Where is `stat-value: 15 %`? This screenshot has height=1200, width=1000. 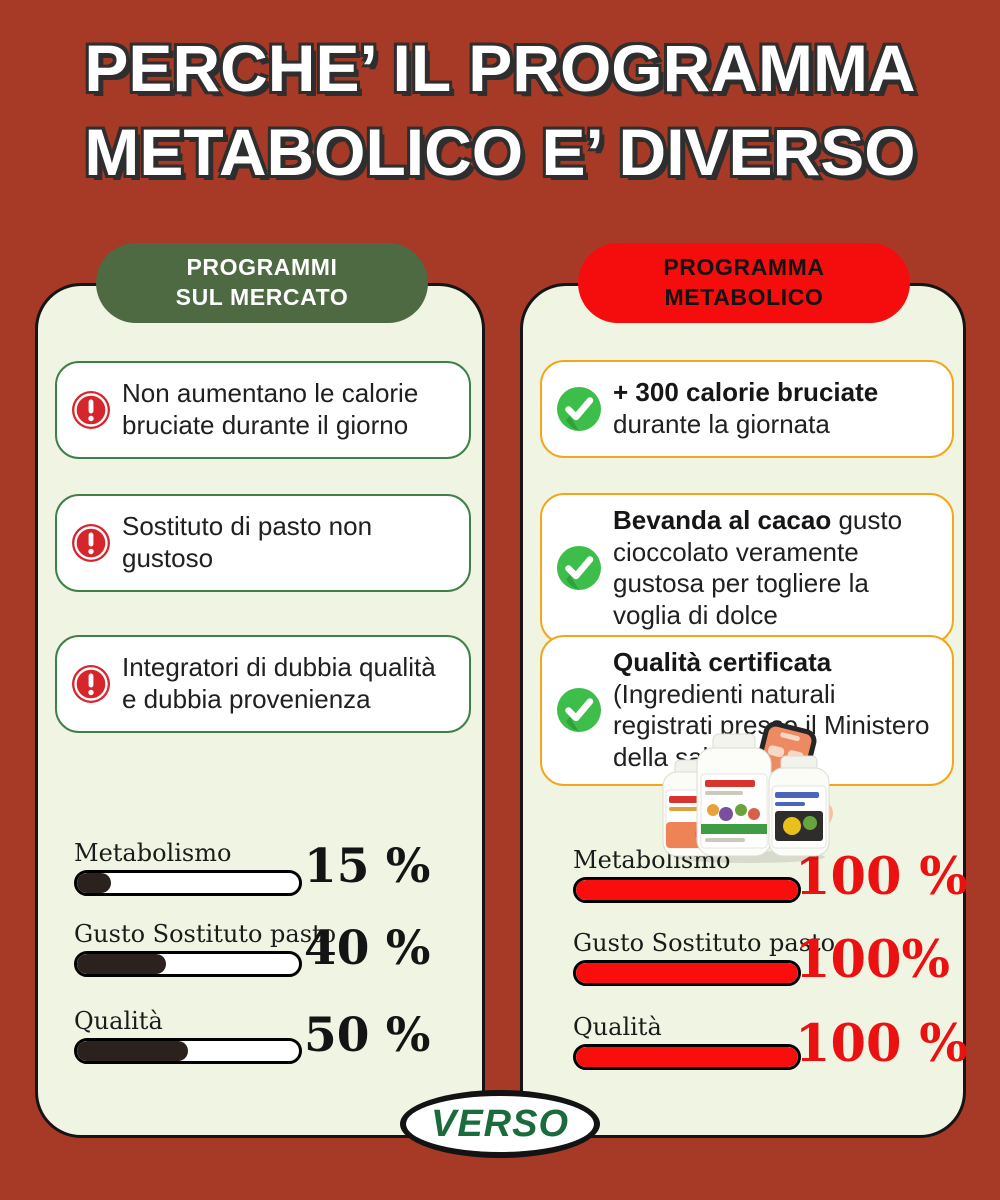 stat-value: 15 % is located at coordinates (367, 866).